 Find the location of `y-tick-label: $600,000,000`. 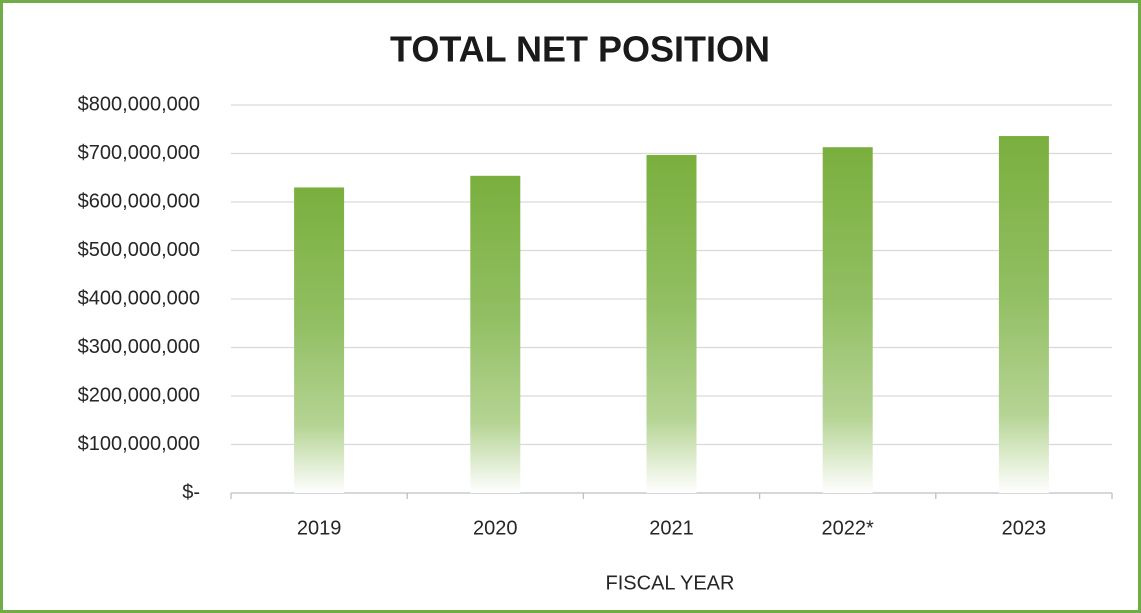

y-tick-label: $600,000,000 is located at coordinates (139, 201).